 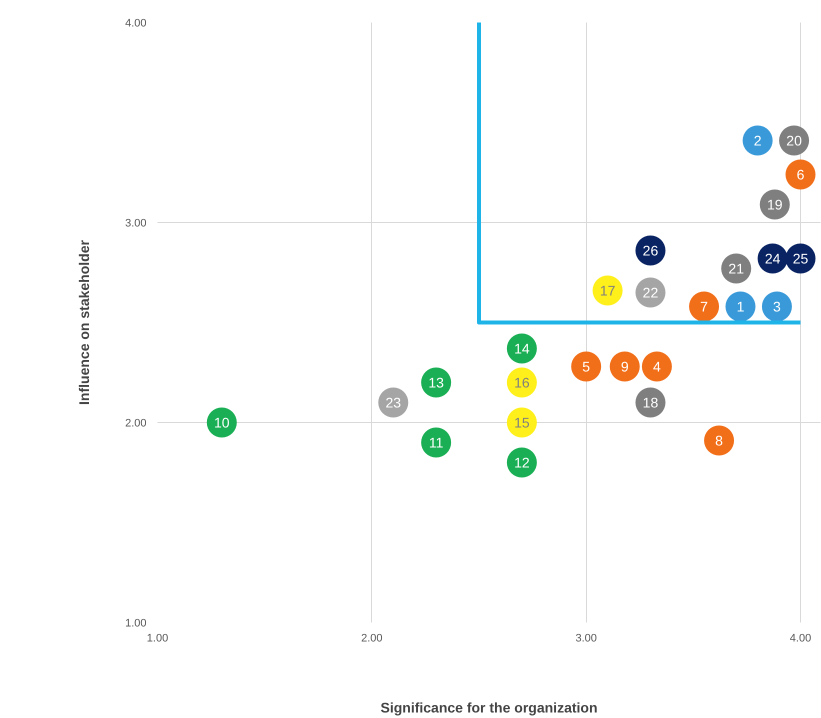 I want to click on annotation: 6, so click(x=800, y=174).